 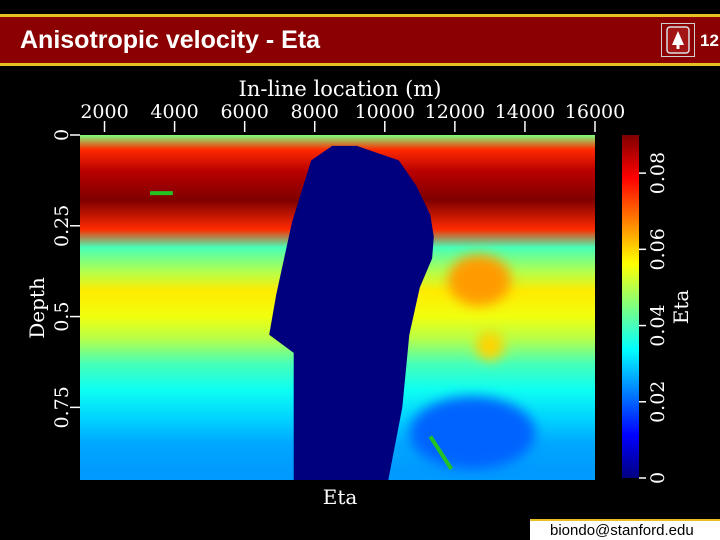 What do you see at coordinates (658, 249) in the screenshot?
I see `colorbar-tick-label: 0.06` at bounding box center [658, 249].